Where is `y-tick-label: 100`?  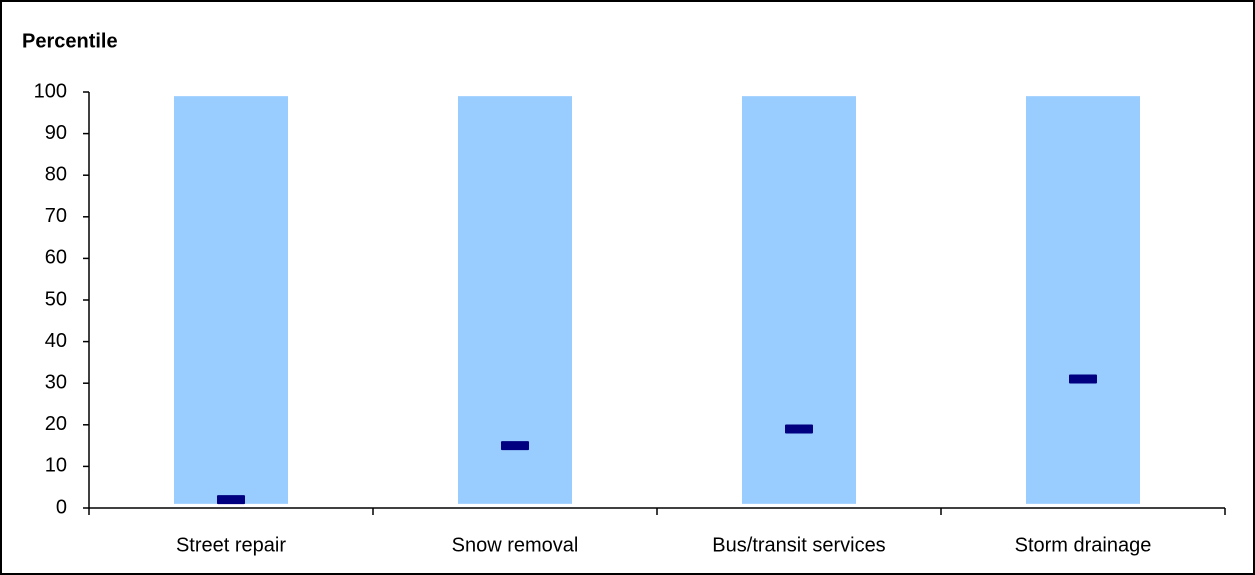
y-tick-label: 100 is located at coordinates (50, 91).